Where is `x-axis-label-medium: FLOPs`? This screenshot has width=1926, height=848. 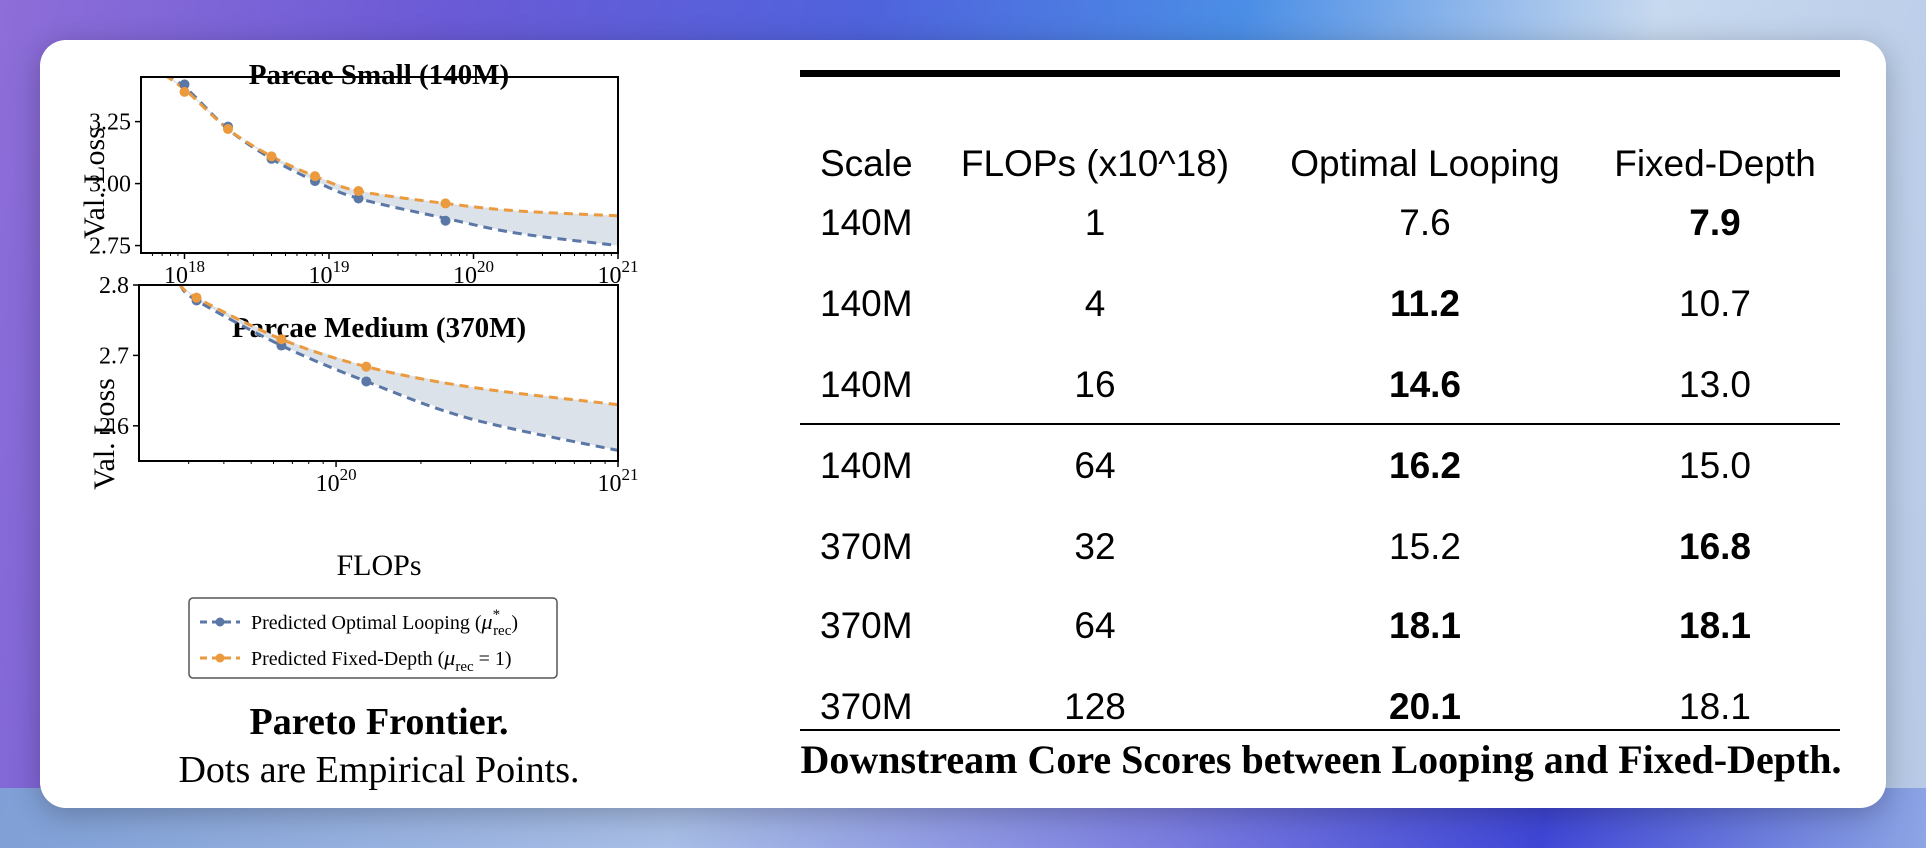
x-axis-label-medium: FLOPs is located at coordinates (378, 565).